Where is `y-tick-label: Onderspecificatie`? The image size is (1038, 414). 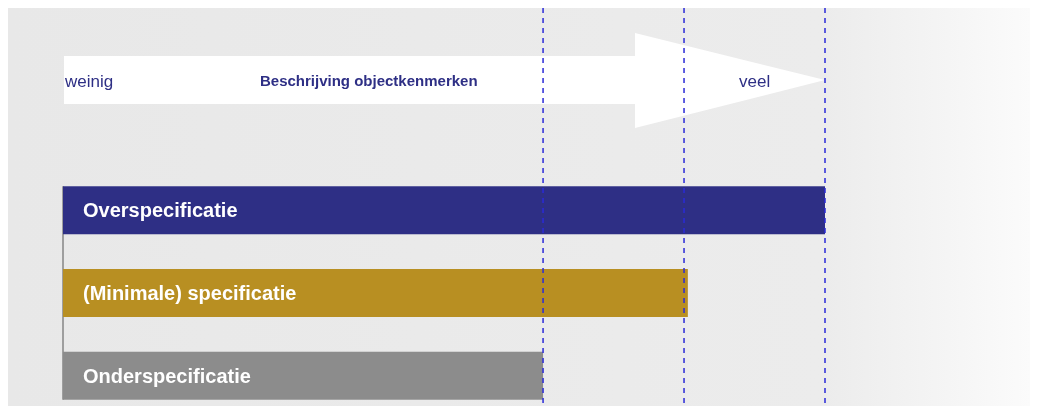
y-tick-label: Onderspecificatie is located at coordinates (167, 375).